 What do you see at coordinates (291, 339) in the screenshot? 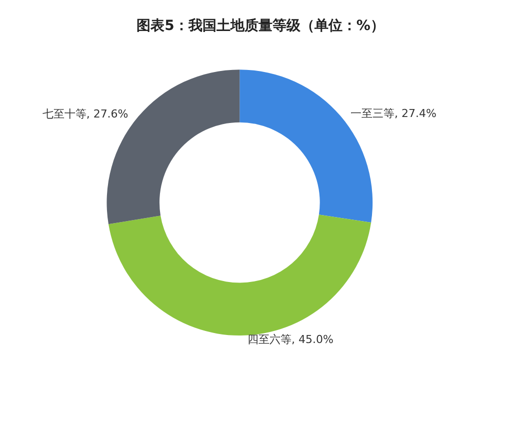
I see `slice-label: 四至六等, 45.0%` at bounding box center [291, 339].